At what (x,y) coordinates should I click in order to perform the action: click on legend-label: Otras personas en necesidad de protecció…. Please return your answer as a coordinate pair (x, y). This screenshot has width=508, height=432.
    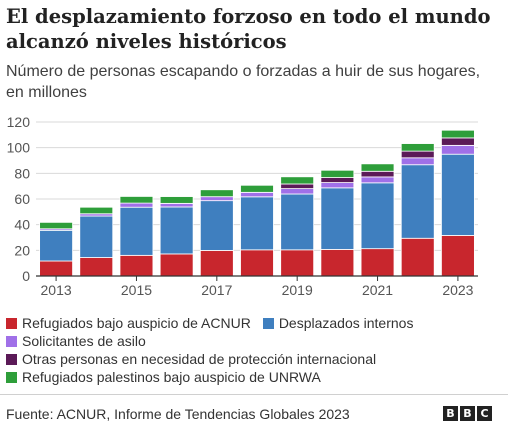
    Looking at the image, I should click on (199, 359).